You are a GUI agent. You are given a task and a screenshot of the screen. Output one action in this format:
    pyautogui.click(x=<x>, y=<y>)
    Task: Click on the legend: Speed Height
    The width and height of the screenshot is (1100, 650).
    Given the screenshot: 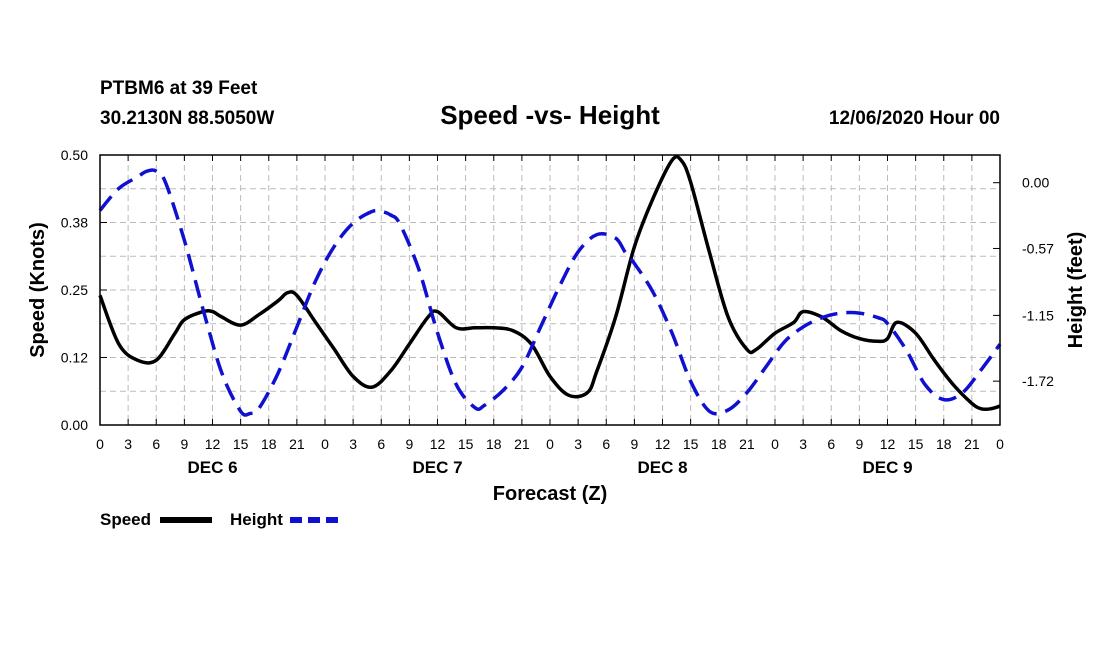 What is the action you would take?
    pyautogui.click(x=221, y=519)
    